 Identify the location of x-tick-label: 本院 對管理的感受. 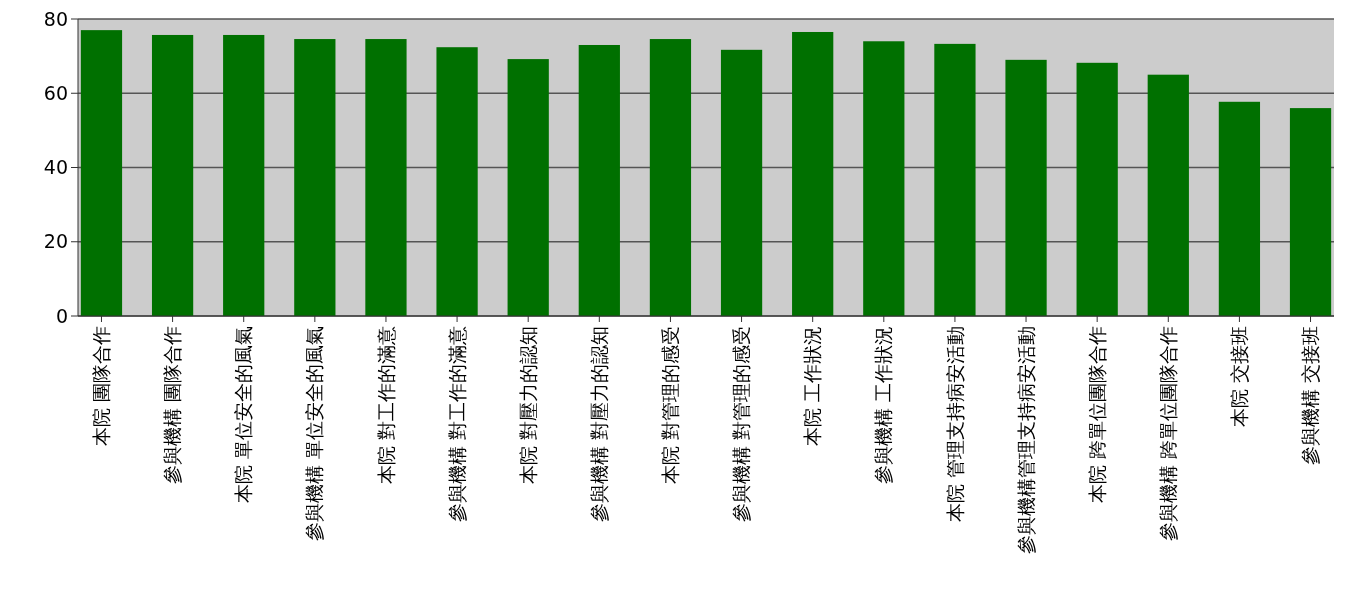
(670, 405).